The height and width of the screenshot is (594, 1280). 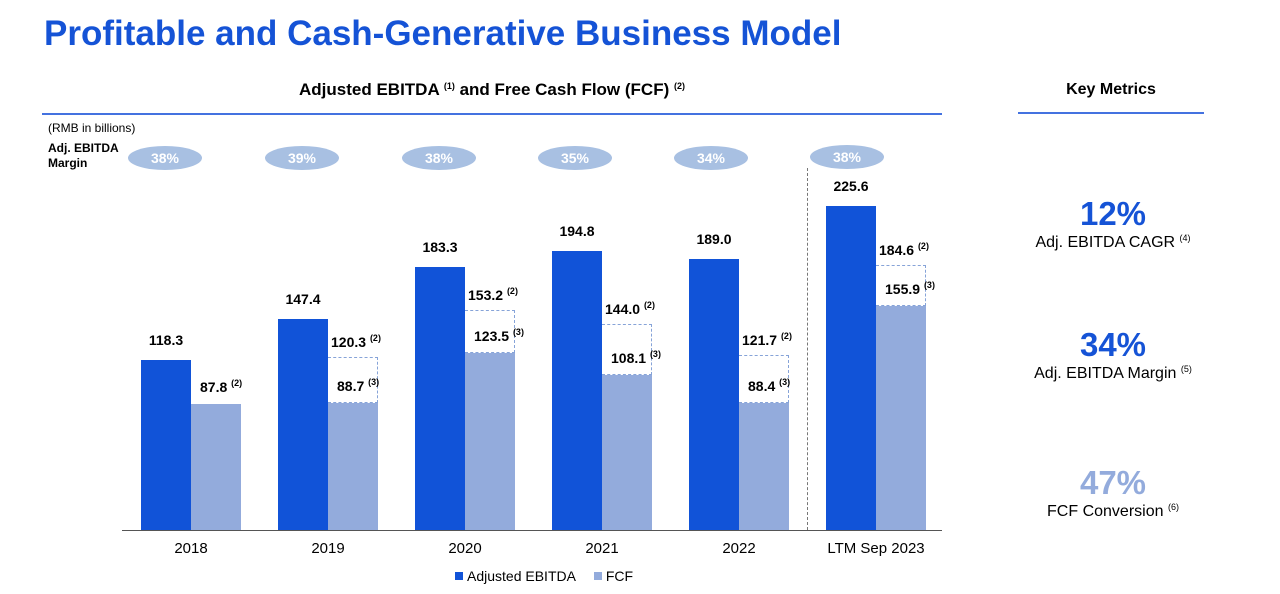 I want to click on metric-value: 47%, so click(x=1113, y=482).